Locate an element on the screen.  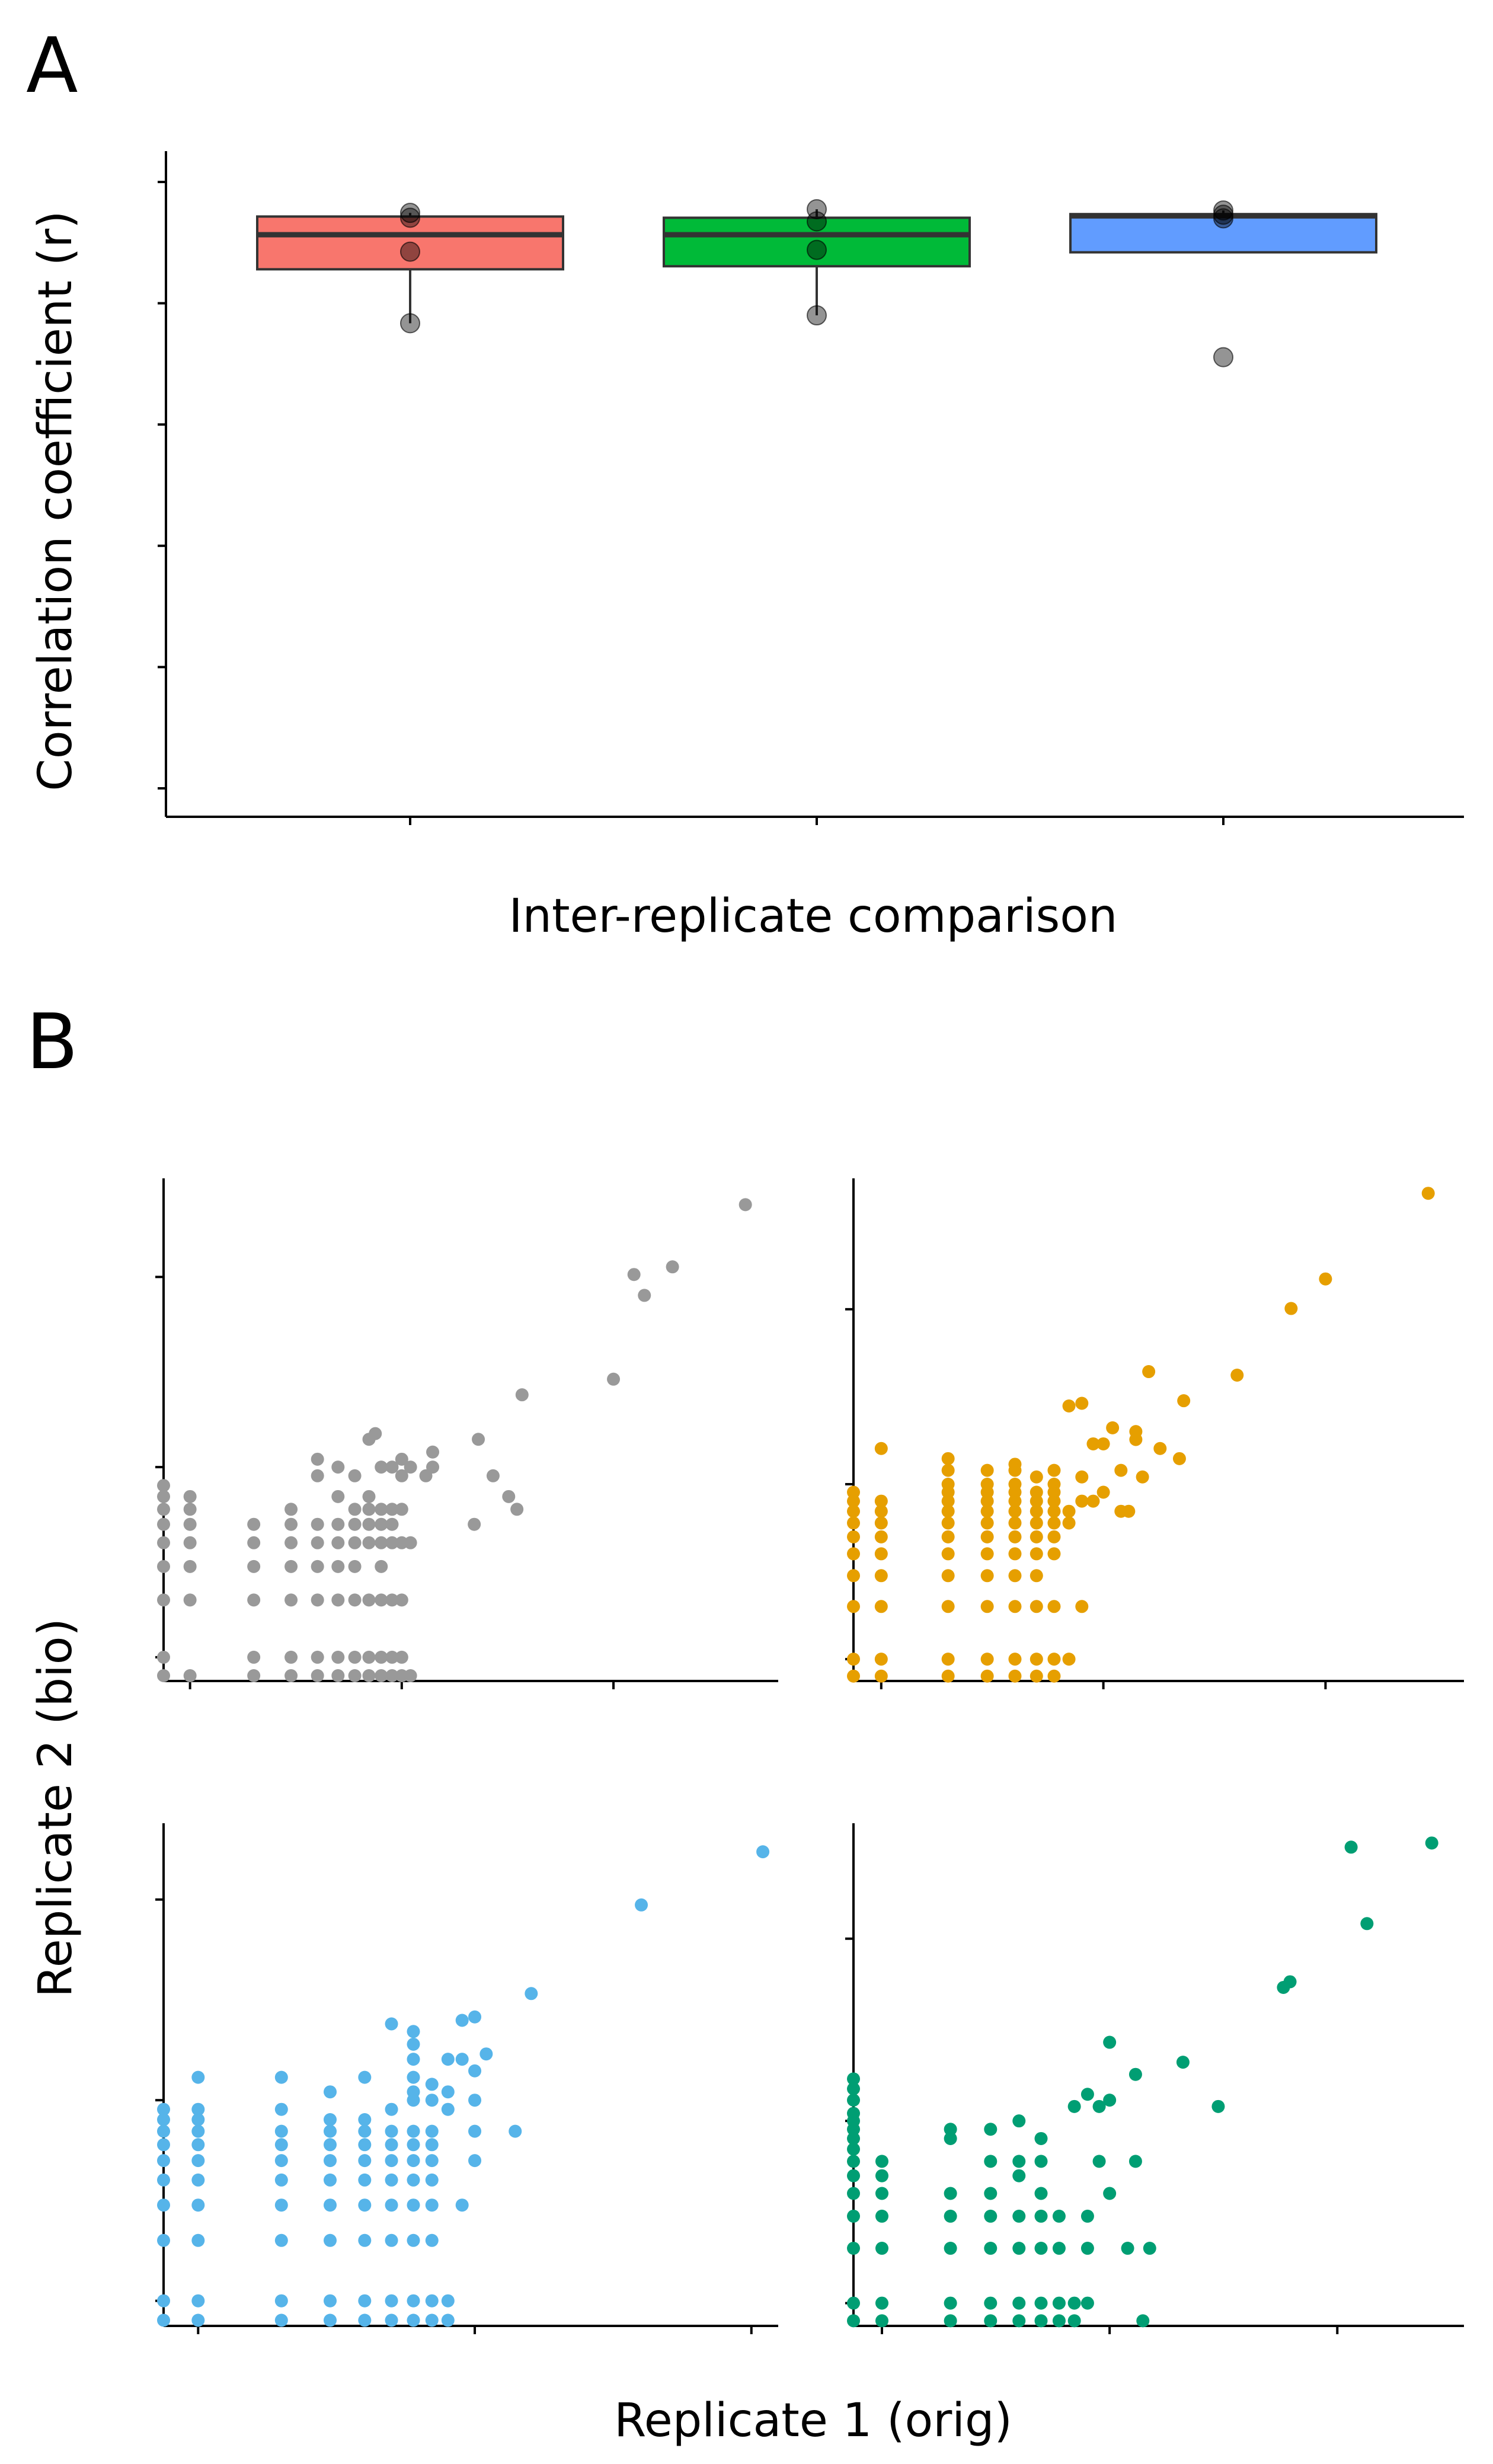
box-data-point is located at coordinates (1223, 211).